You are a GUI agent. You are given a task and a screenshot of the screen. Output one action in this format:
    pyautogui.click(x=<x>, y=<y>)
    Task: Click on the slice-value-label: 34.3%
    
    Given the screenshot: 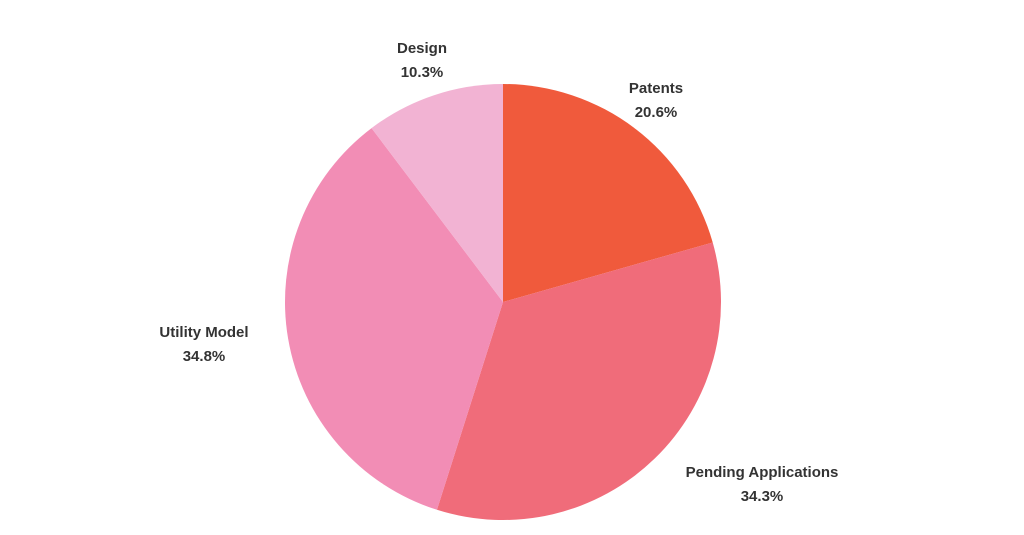 What is the action you would take?
    pyautogui.click(x=762, y=496)
    